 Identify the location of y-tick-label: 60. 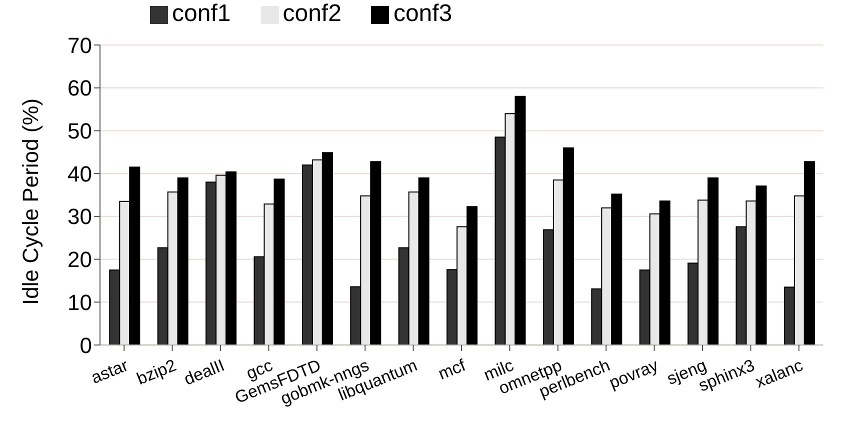
(80, 88).